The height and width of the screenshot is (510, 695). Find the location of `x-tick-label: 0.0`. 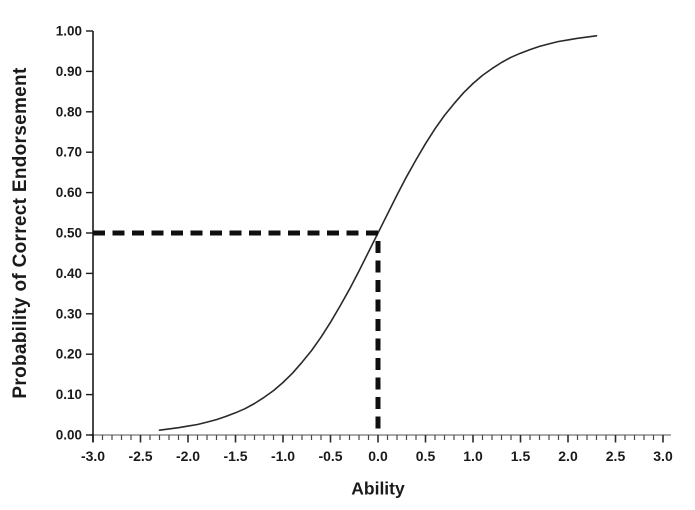

x-tick-label: 0.0 is located at coordinates (378, 456).